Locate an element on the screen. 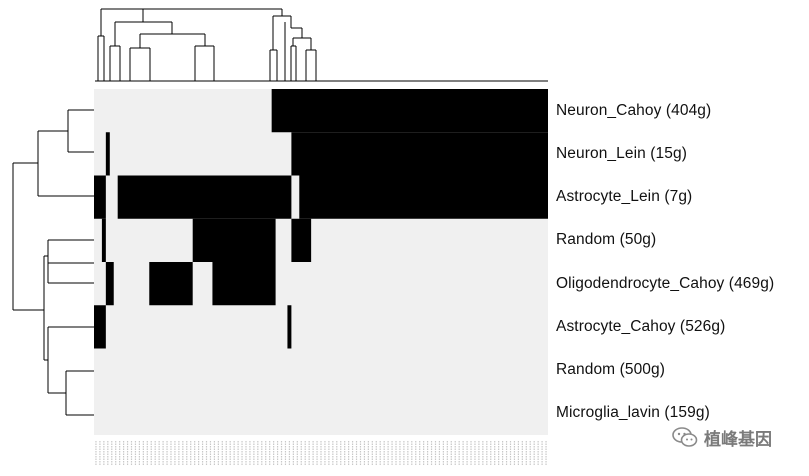 The height and width of the screenshot is (476, 809). row-label: Astrocyte_Cahoy (526g) is located at coordinates (641, 326).